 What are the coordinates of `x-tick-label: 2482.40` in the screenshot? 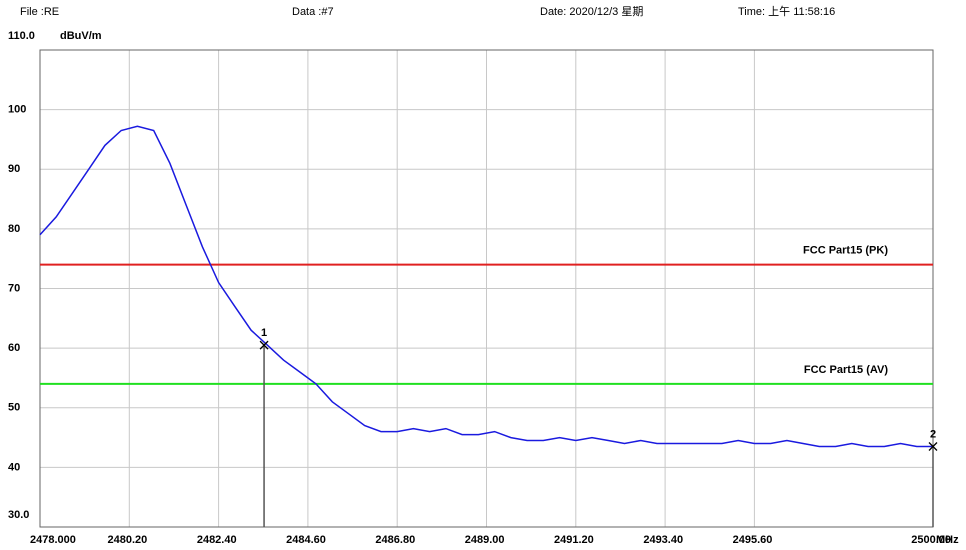 It's located at (217, 540).